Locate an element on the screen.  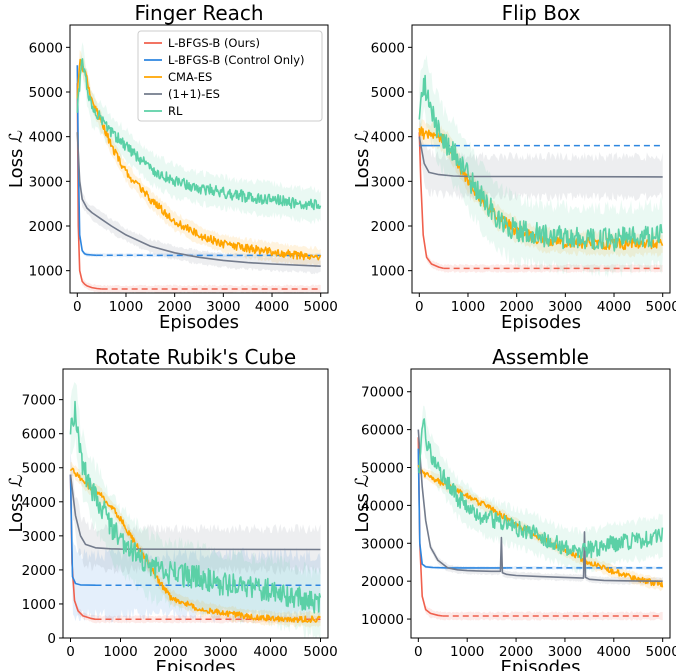
y-tick-label: 50000 is located at coordinates (382, 469).